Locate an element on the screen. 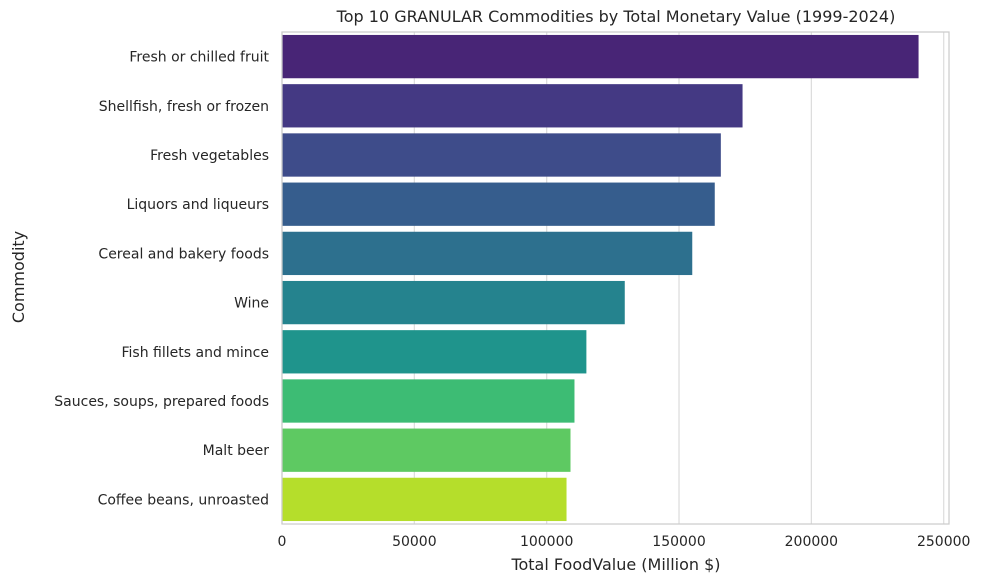  y-tick-label: Cereal and bakery foods is located at coordinates (183, 254).